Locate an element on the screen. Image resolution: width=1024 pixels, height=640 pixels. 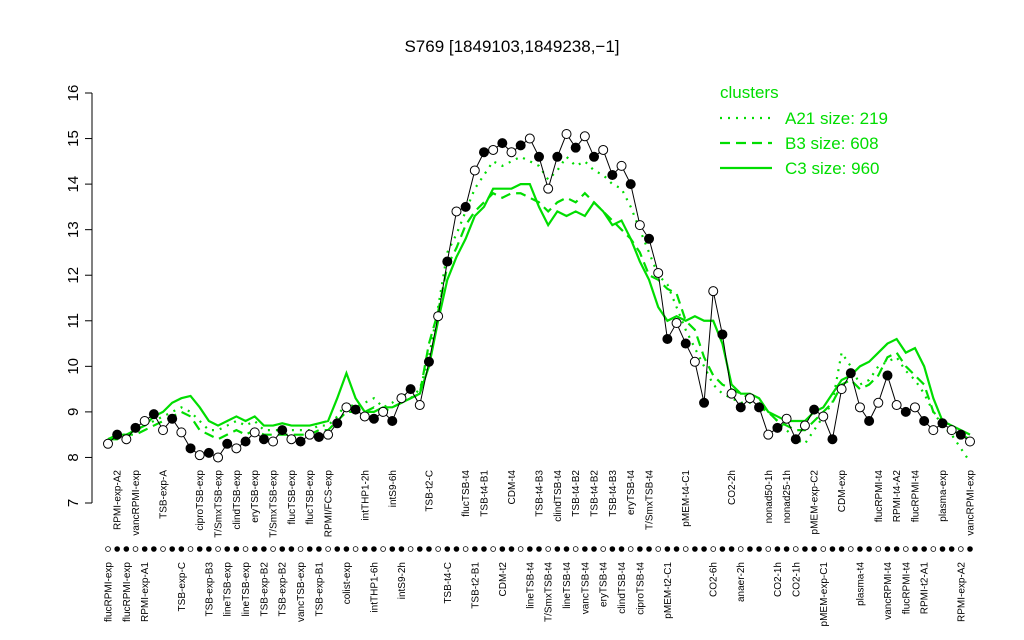
x-tick-label: eryTSB-t4 is located at coordinates (604, 584).